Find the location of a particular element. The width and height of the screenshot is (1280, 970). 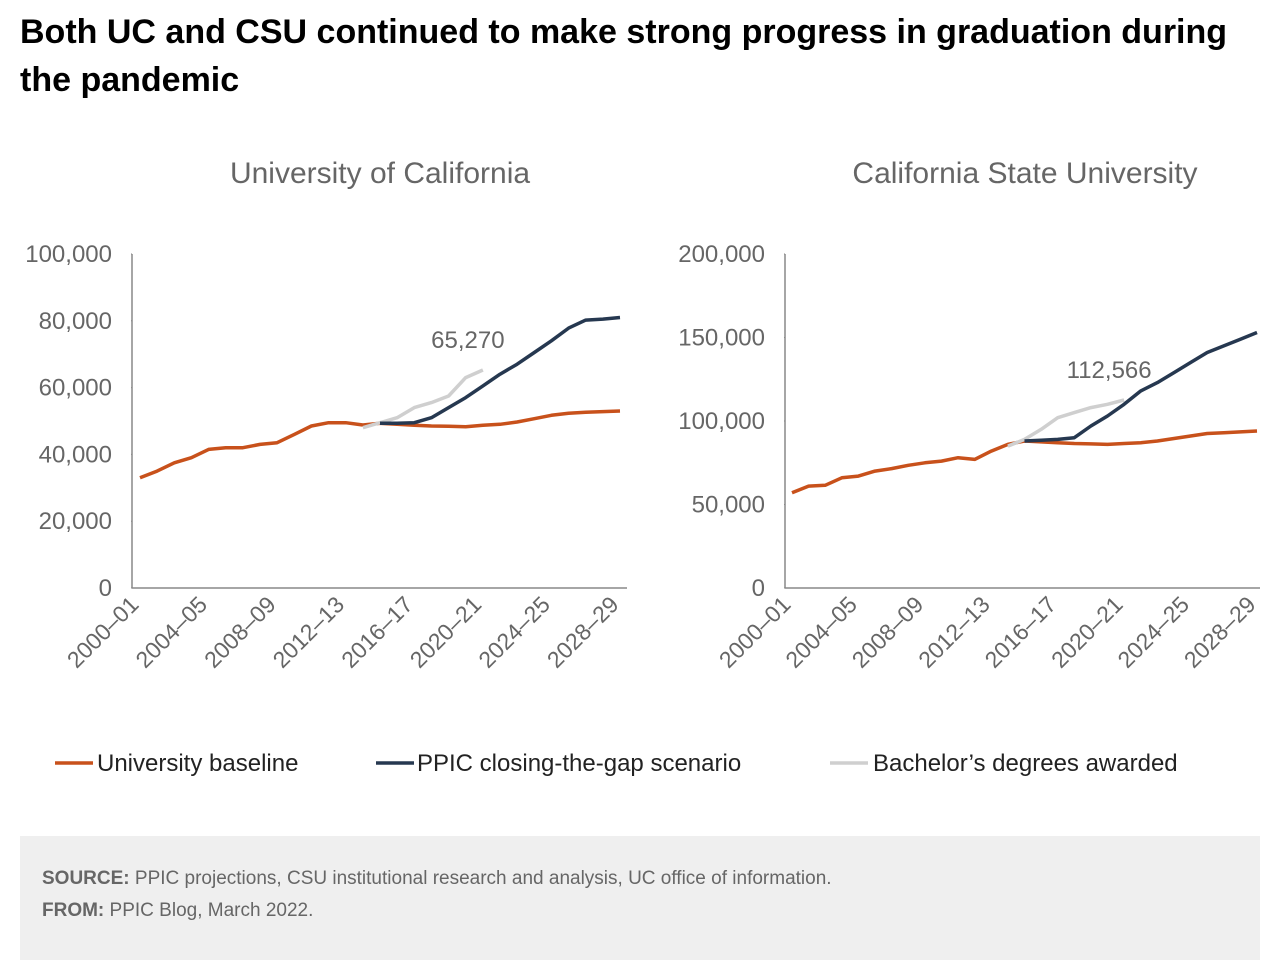

from-label: FROM: is located at coordinates (73, 910).